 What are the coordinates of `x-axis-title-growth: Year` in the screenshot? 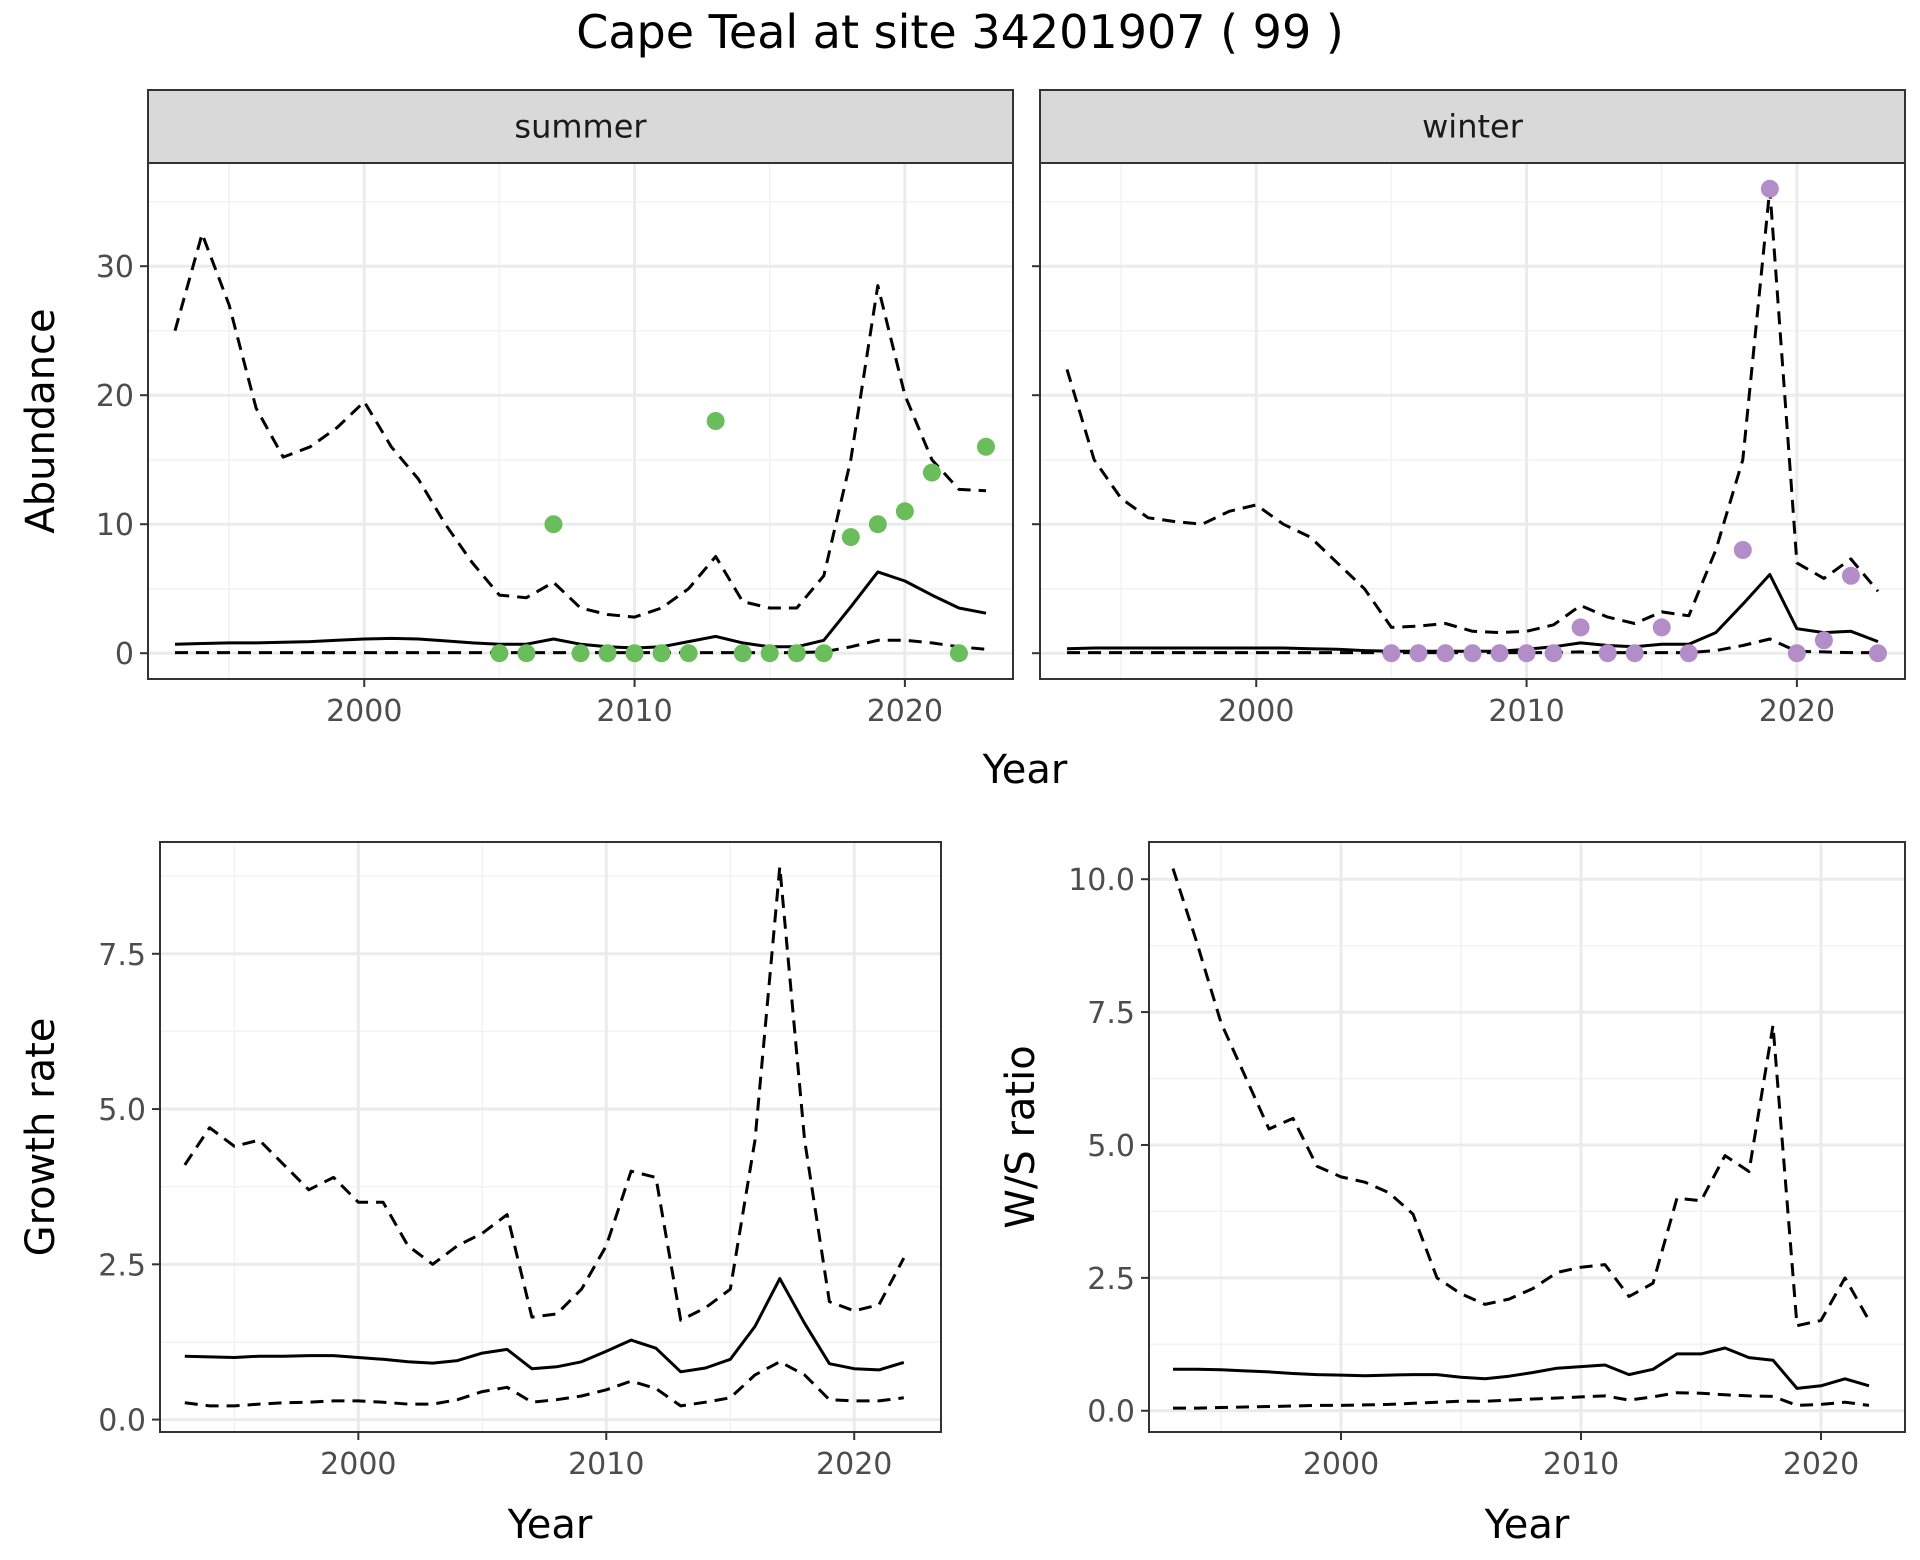 It's located at (550, 1525).